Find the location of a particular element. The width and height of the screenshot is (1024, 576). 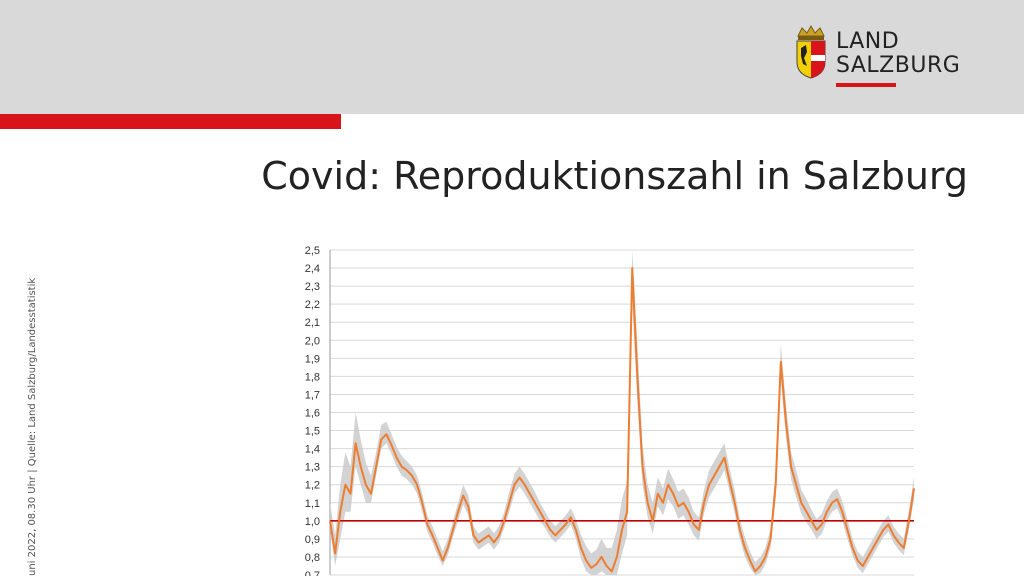

y-tick-label: 1,1 is located at coordinates (312, 504).